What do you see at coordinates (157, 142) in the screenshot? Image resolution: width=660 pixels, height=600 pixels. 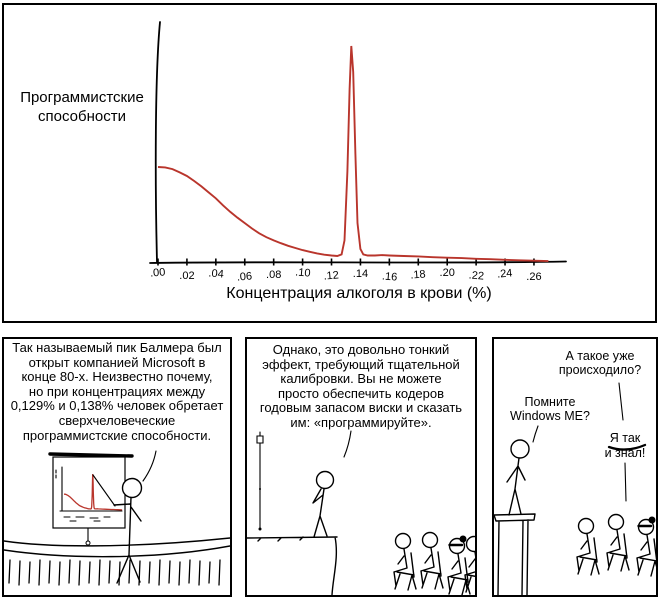 I see `y-axis` at bounding box center [157, 142].